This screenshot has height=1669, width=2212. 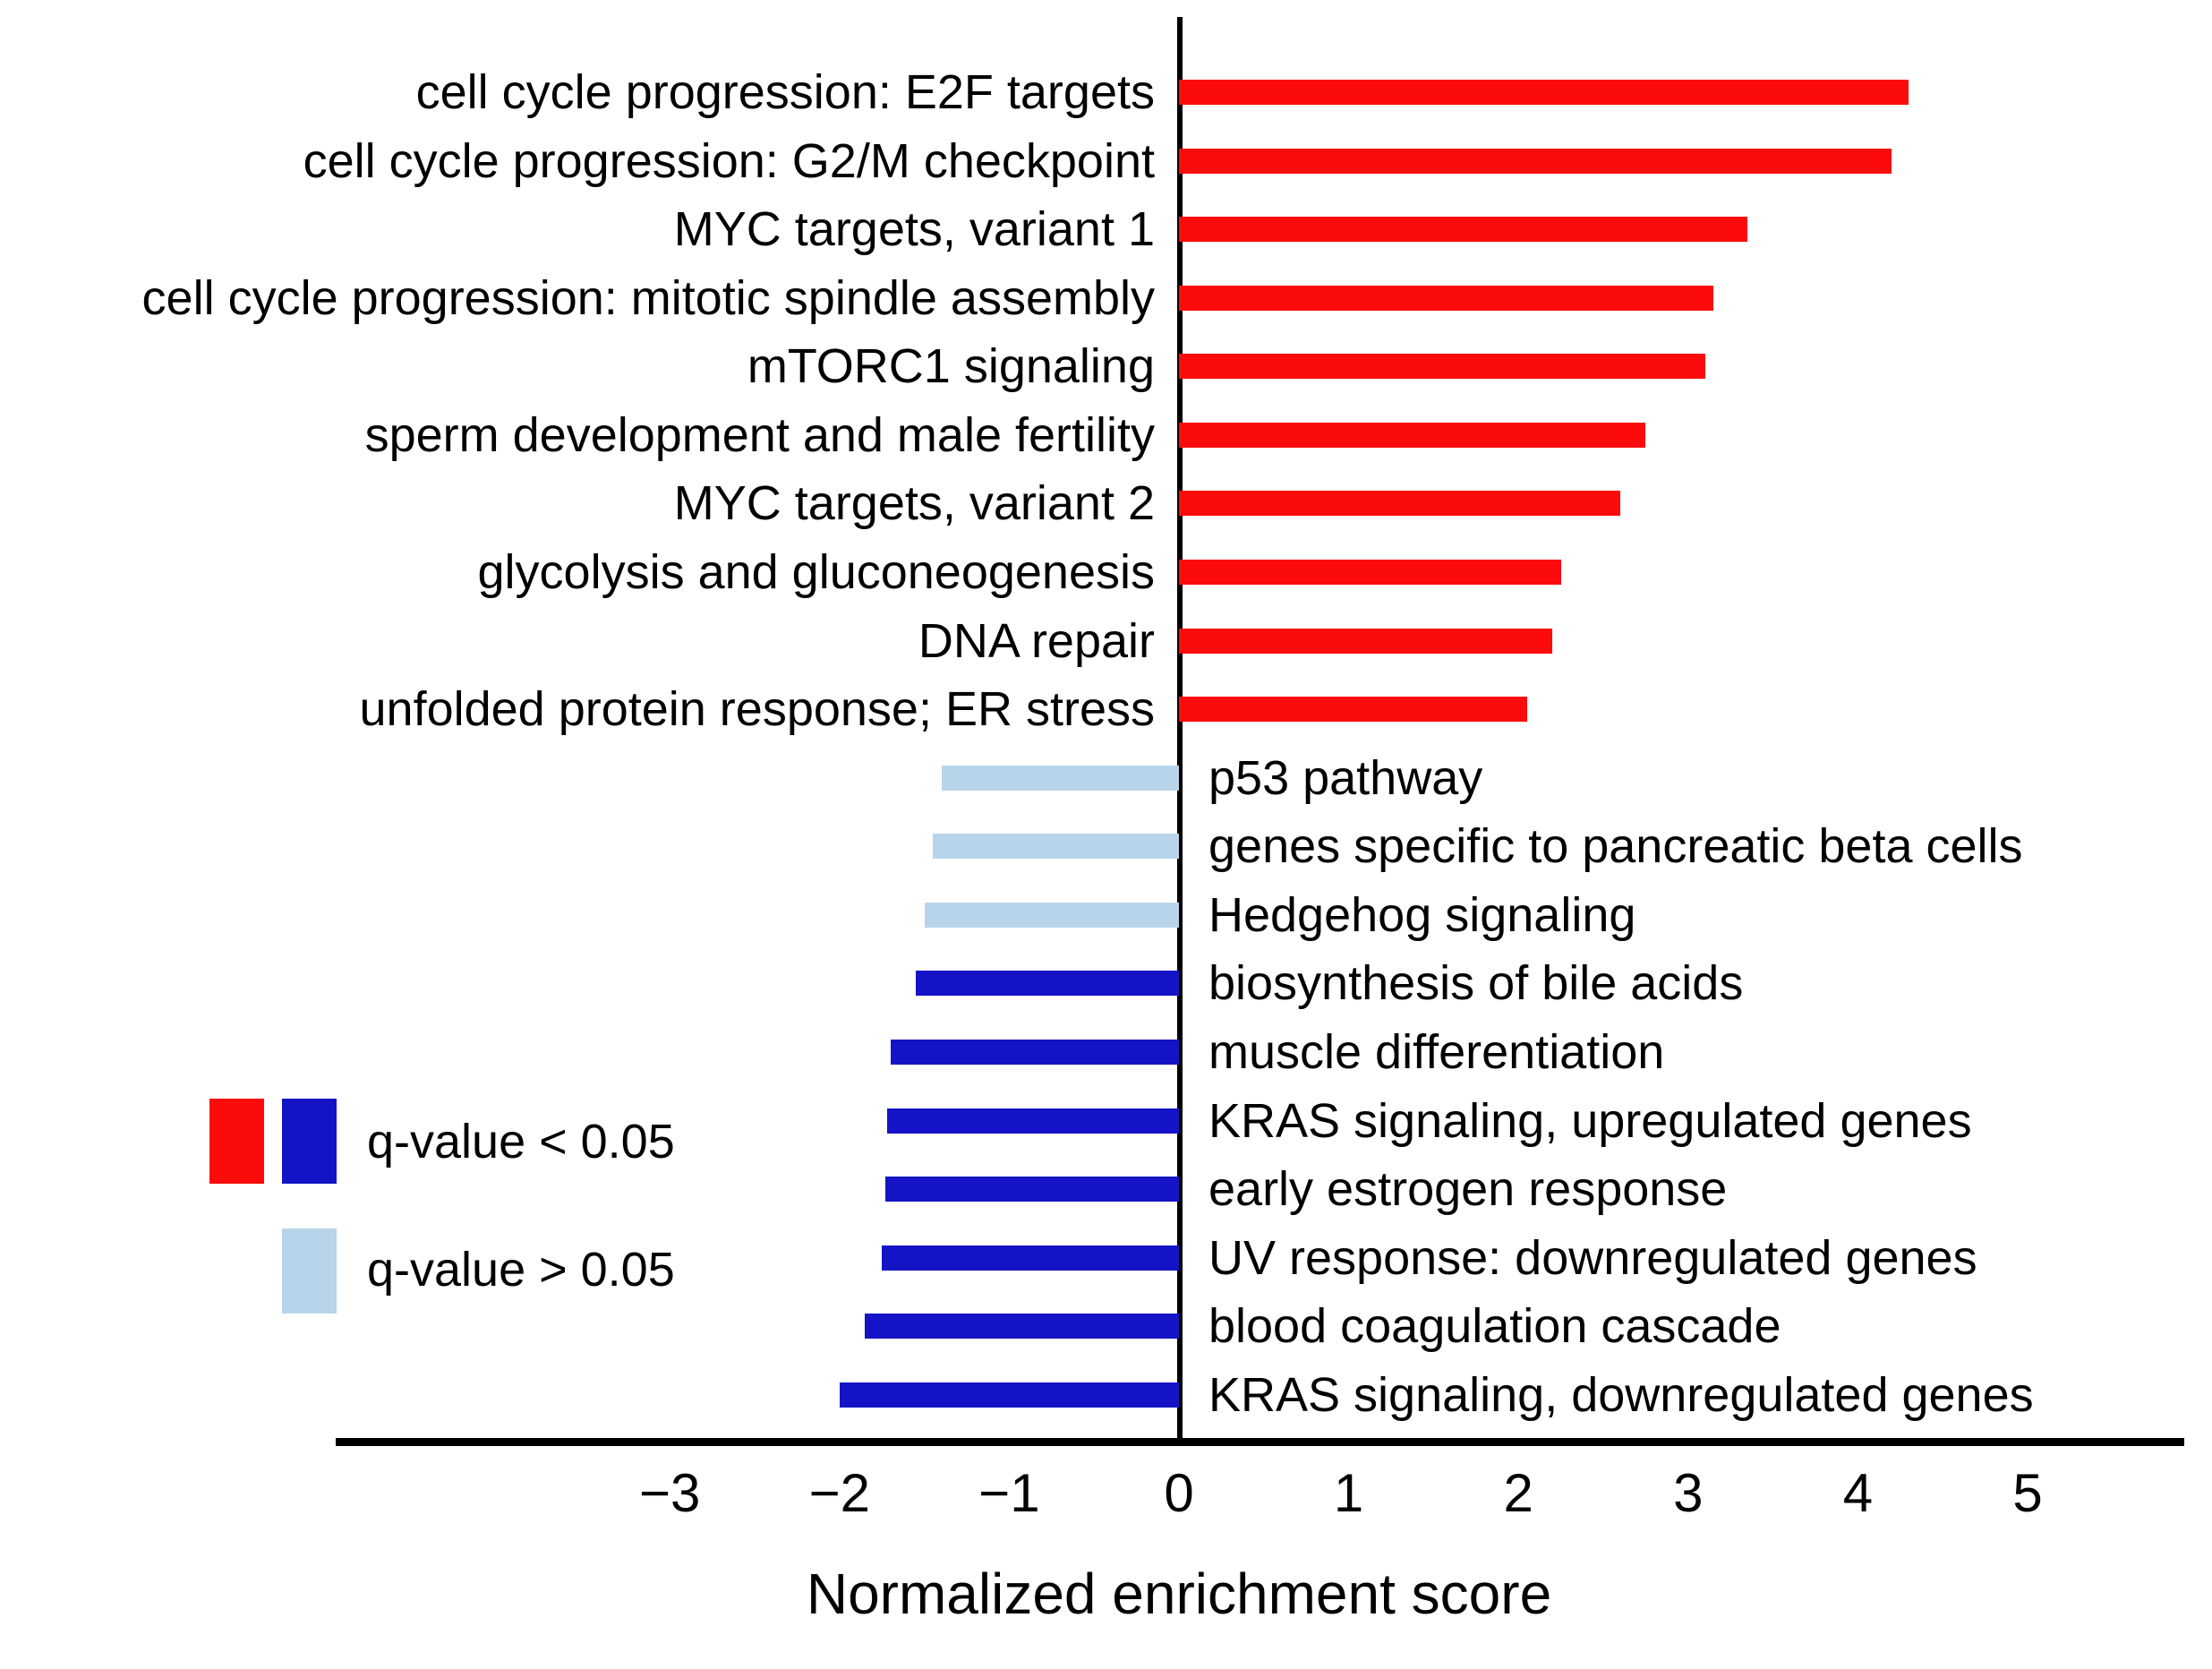 What do you see at coordinates (785, 92) in the screenshot?
I see `bar-label: cell cycle progression: E2F targets` at bounding box center [785, 92].